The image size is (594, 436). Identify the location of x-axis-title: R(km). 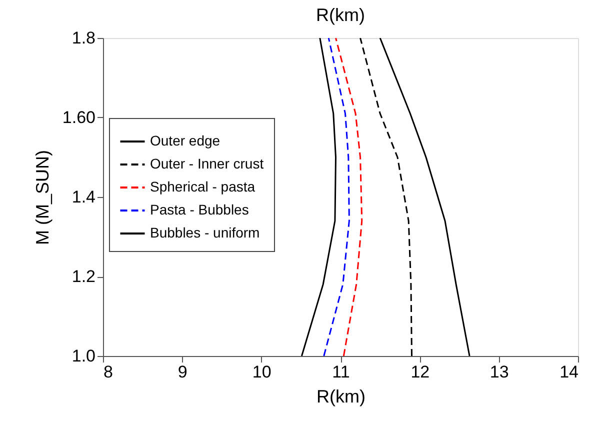
(341, 396).